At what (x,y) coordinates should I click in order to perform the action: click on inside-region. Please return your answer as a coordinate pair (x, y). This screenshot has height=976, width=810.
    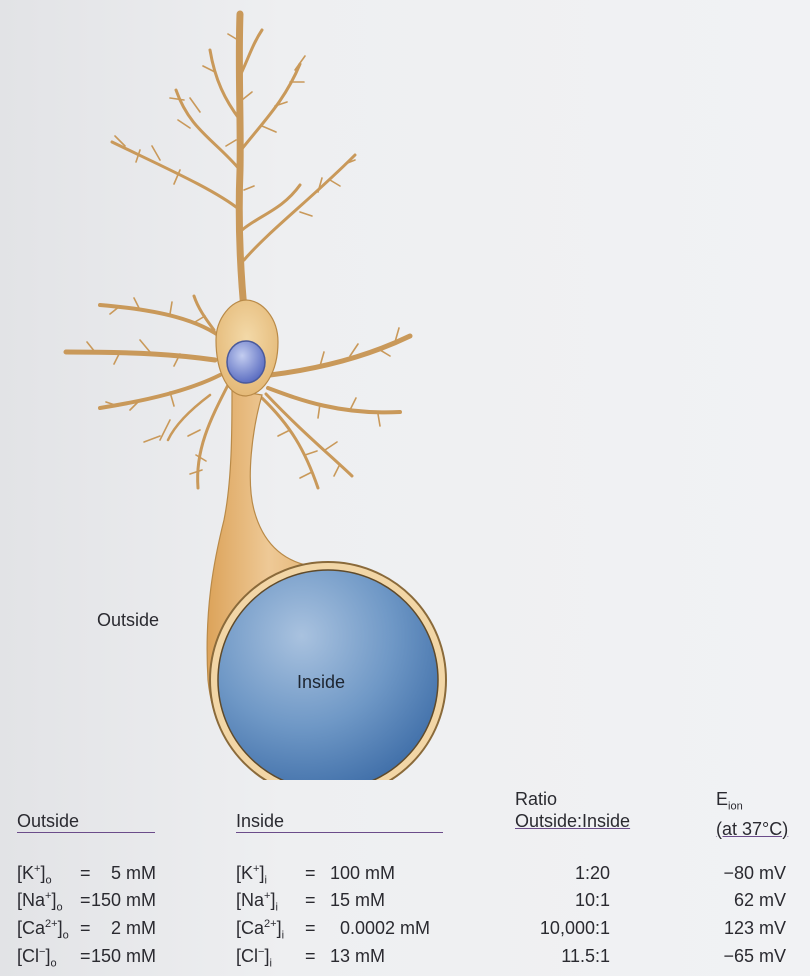
    Looking at the image, I should click on (328, 674).